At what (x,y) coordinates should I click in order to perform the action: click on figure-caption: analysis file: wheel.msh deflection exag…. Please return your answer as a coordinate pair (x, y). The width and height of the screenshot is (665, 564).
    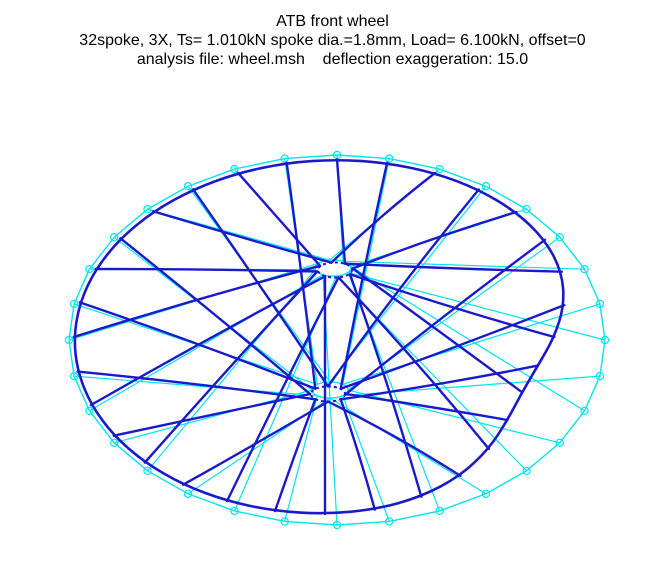
    Looking at the image, I should click on (332, 59).